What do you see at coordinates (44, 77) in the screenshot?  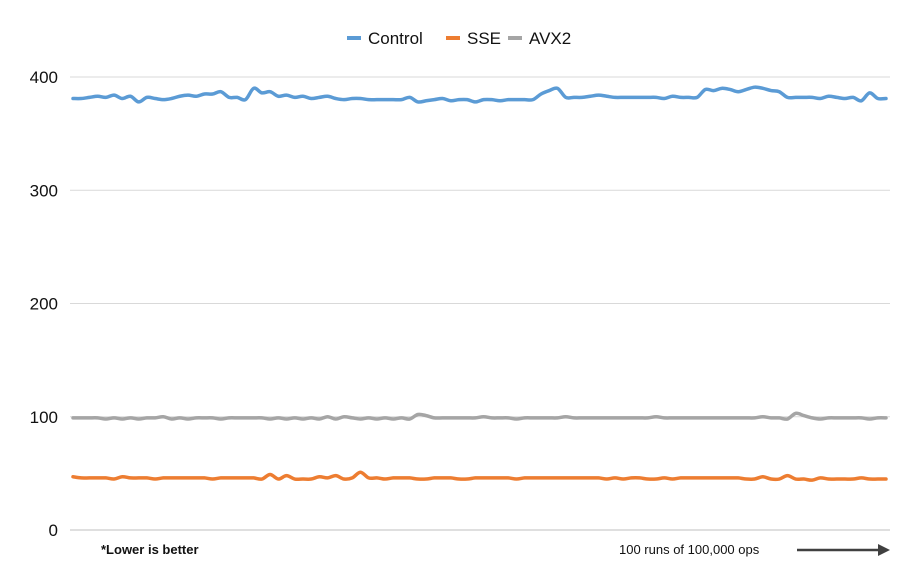 I see `y-tick-label-400: 400` at bounding box center [44, 77].